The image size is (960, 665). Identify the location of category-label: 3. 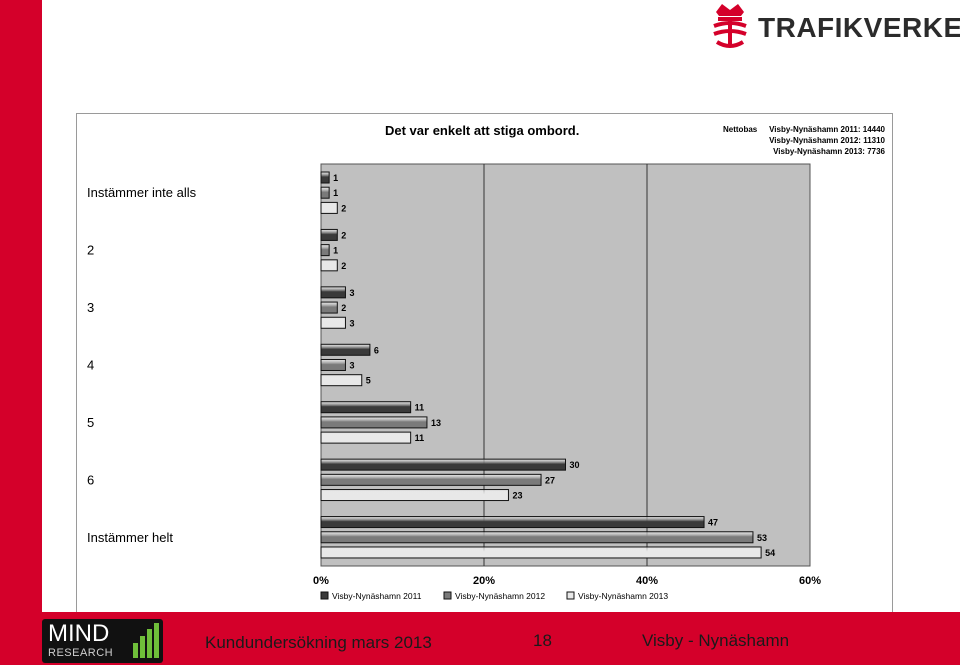
(90, 307).